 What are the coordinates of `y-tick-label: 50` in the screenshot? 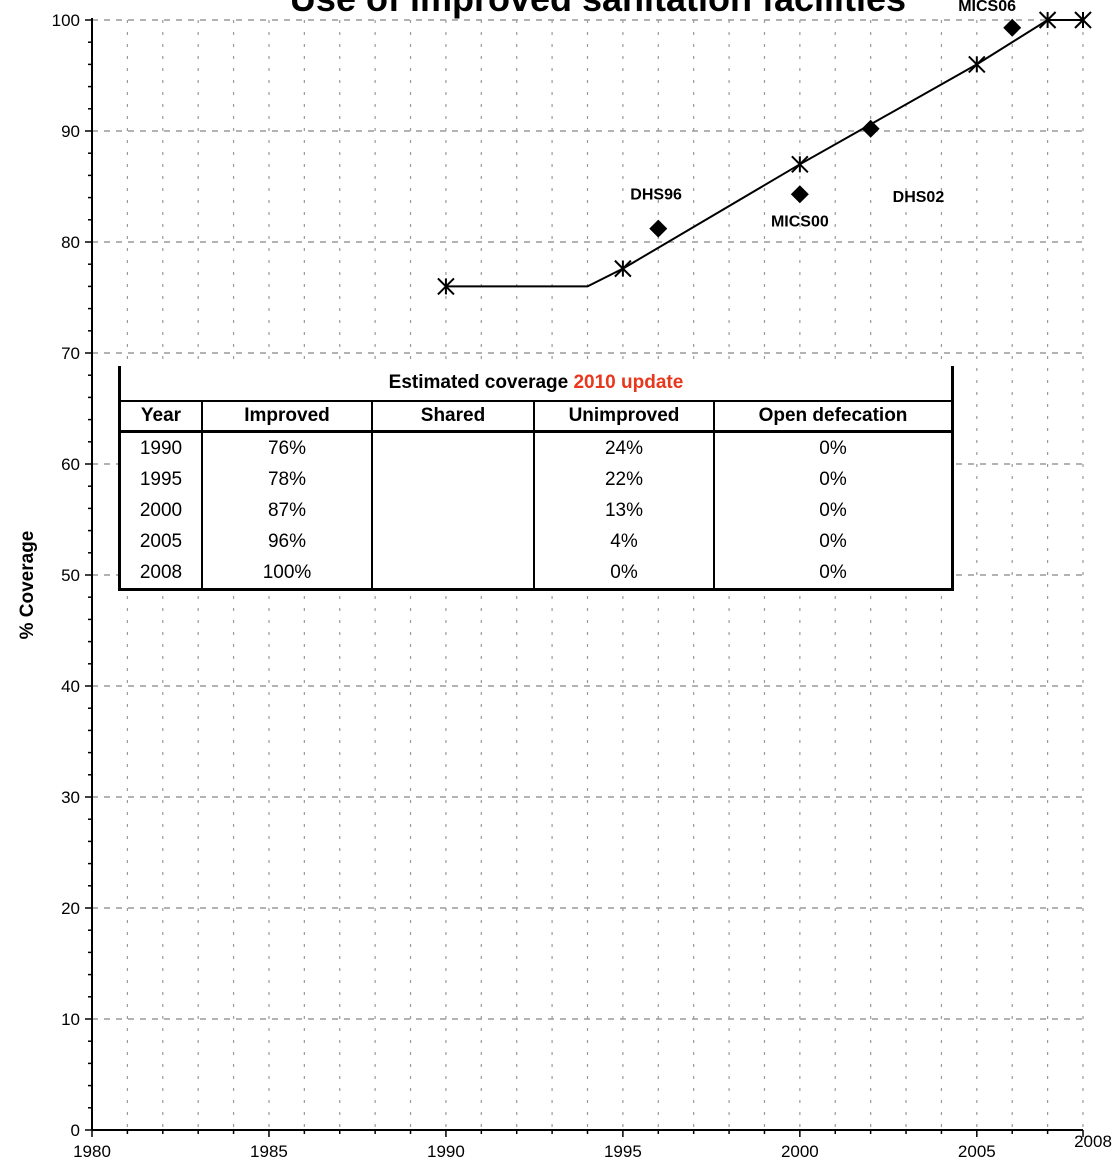 It's located at (70, 575).